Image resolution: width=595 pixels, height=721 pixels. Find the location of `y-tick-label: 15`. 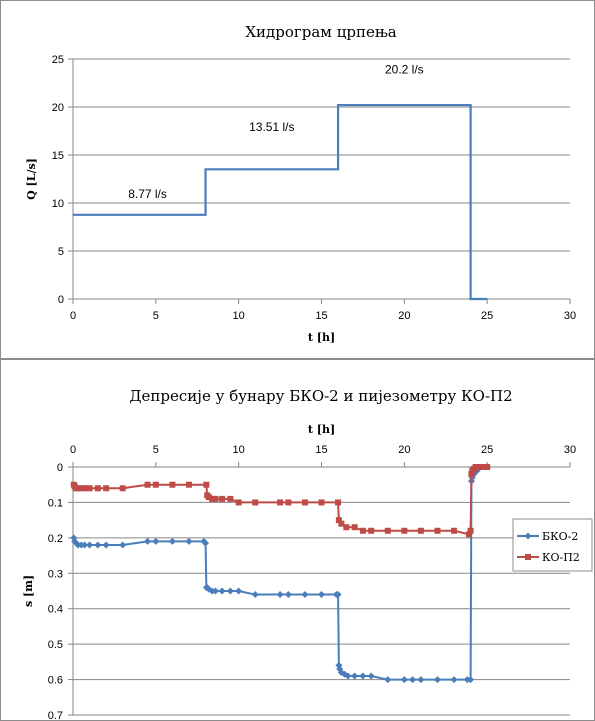

y-tick-label: 15 is located at coordinates (58, 156).